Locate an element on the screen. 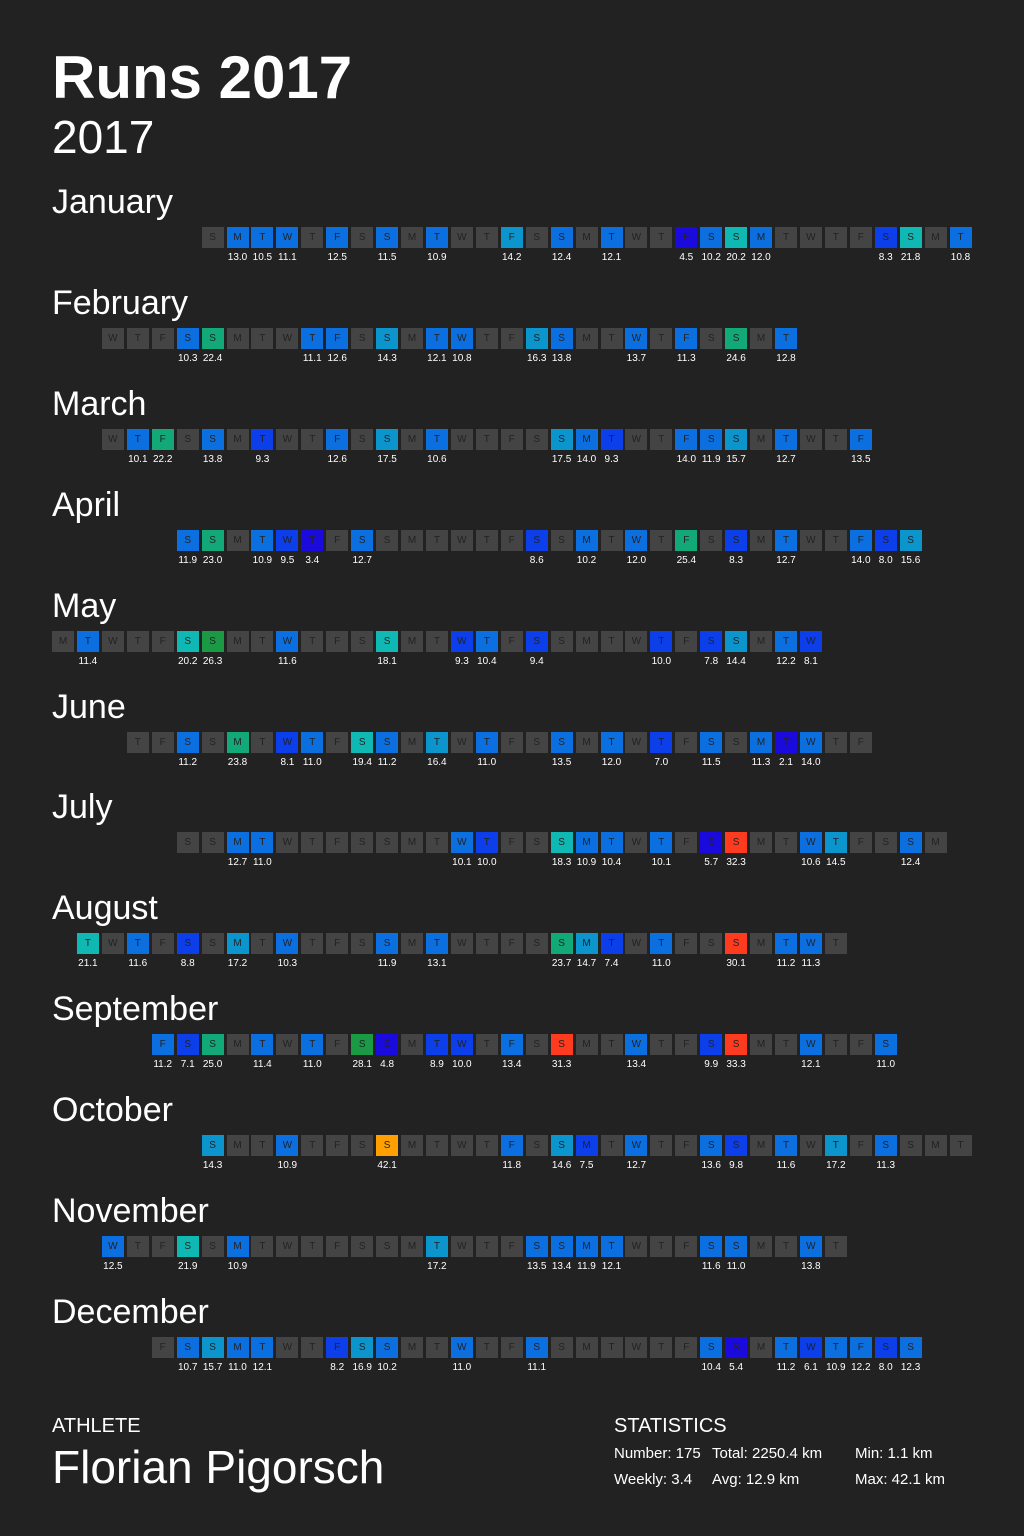  run-distance-label: 11.2 is located at coordinates (163, 1065).